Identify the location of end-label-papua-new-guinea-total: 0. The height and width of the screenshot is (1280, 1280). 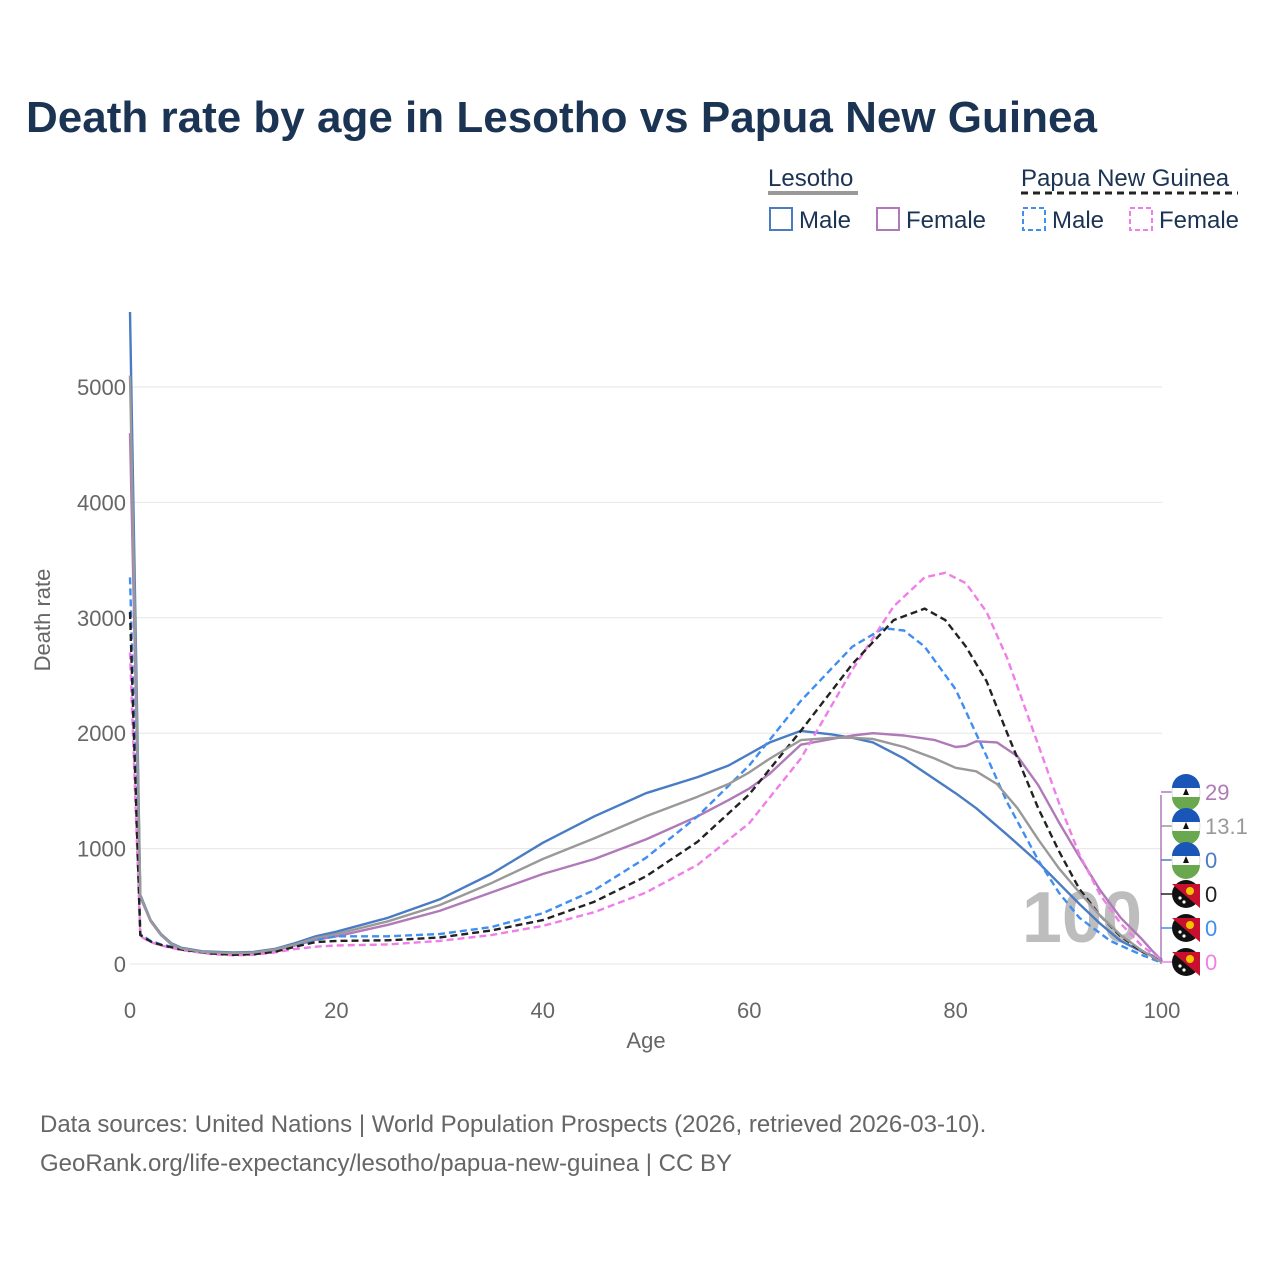
(1189, 894).